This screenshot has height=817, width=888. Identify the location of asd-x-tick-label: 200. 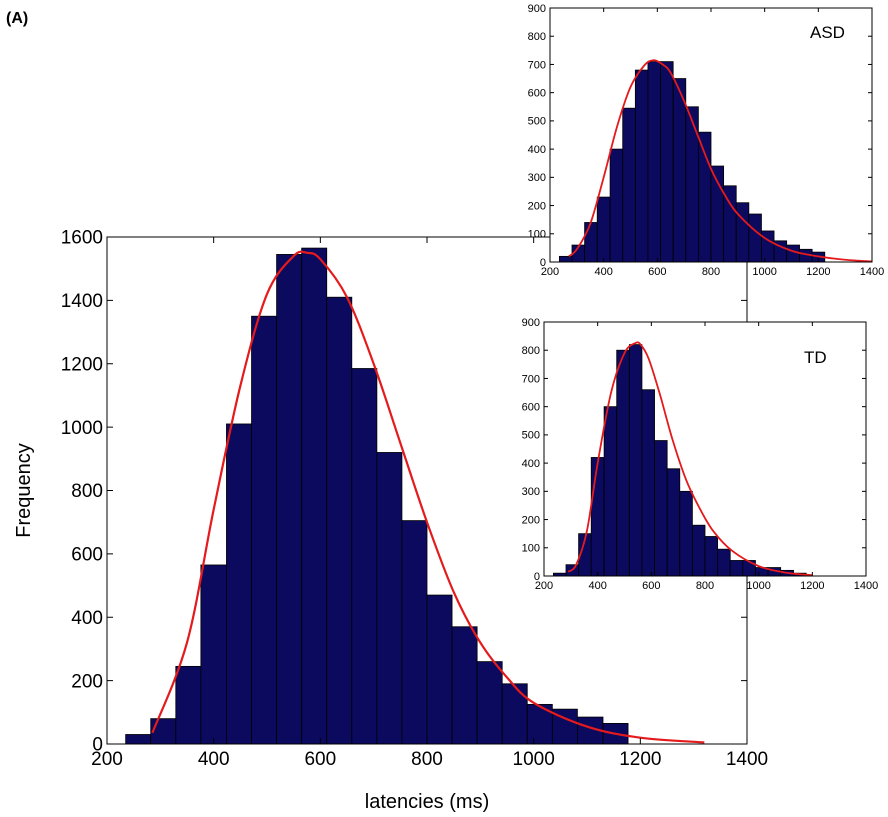
(550, 272).